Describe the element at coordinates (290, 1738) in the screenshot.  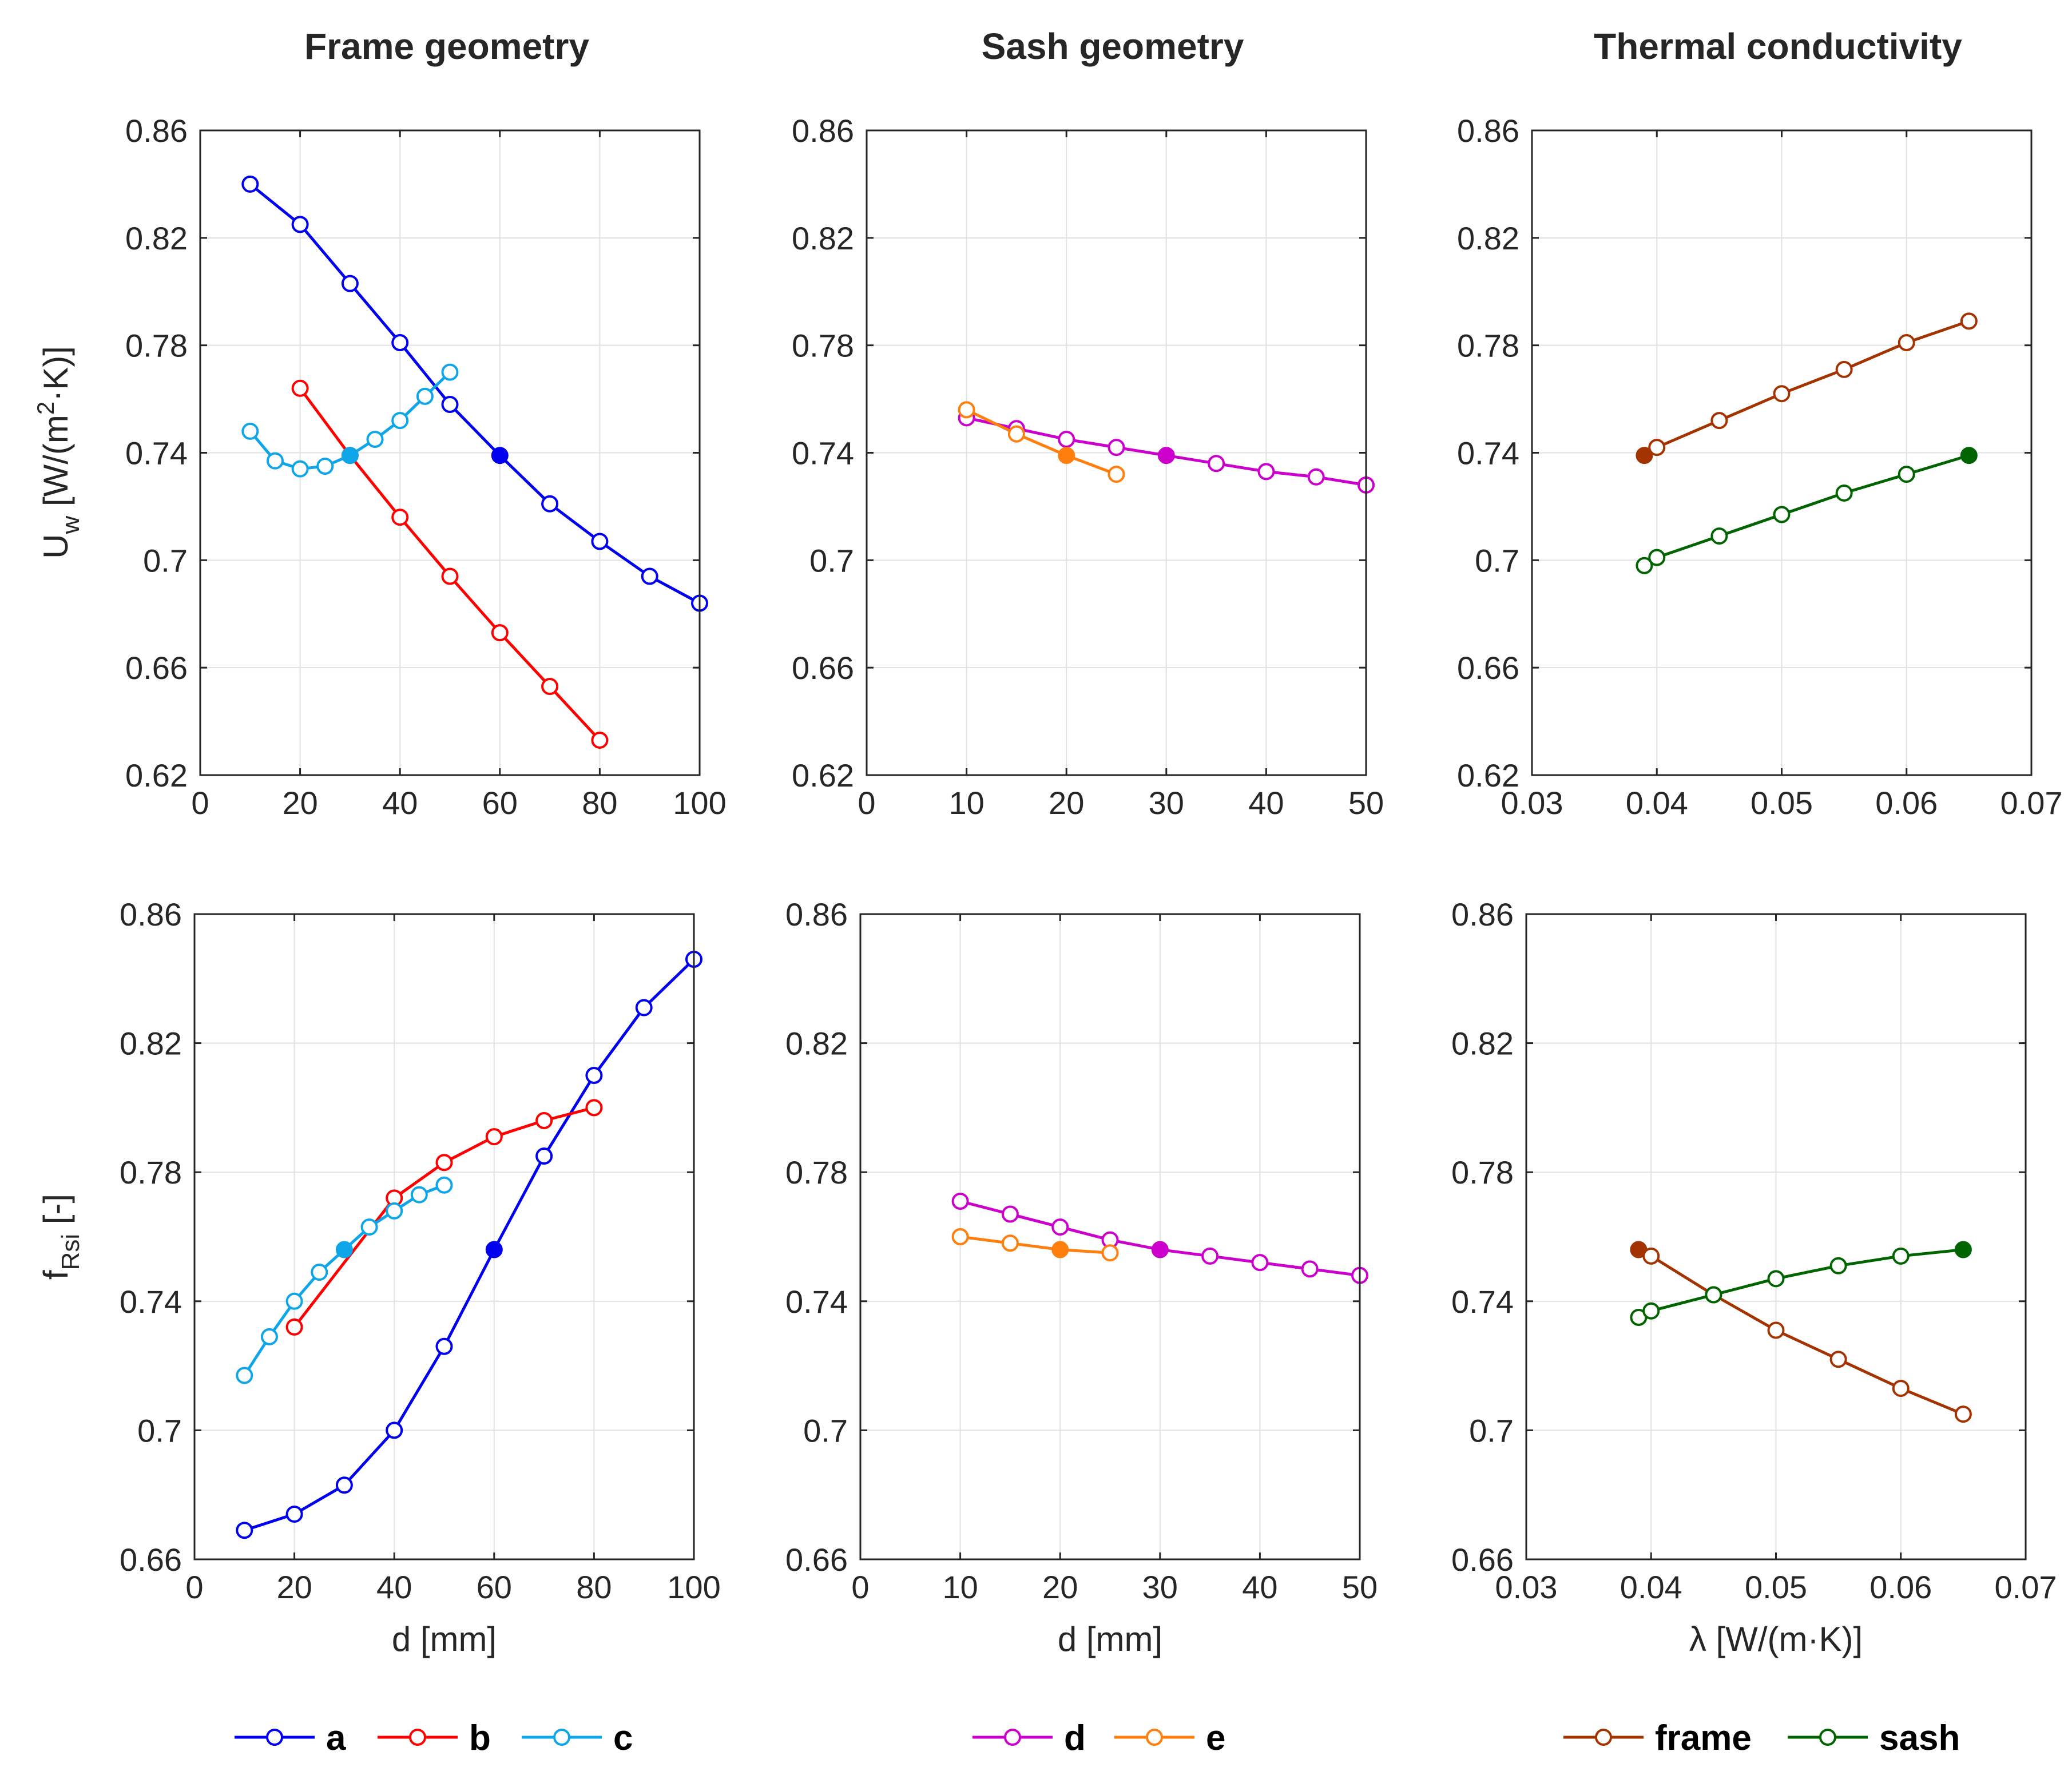
I see `legend-entry-a: a` at that location.